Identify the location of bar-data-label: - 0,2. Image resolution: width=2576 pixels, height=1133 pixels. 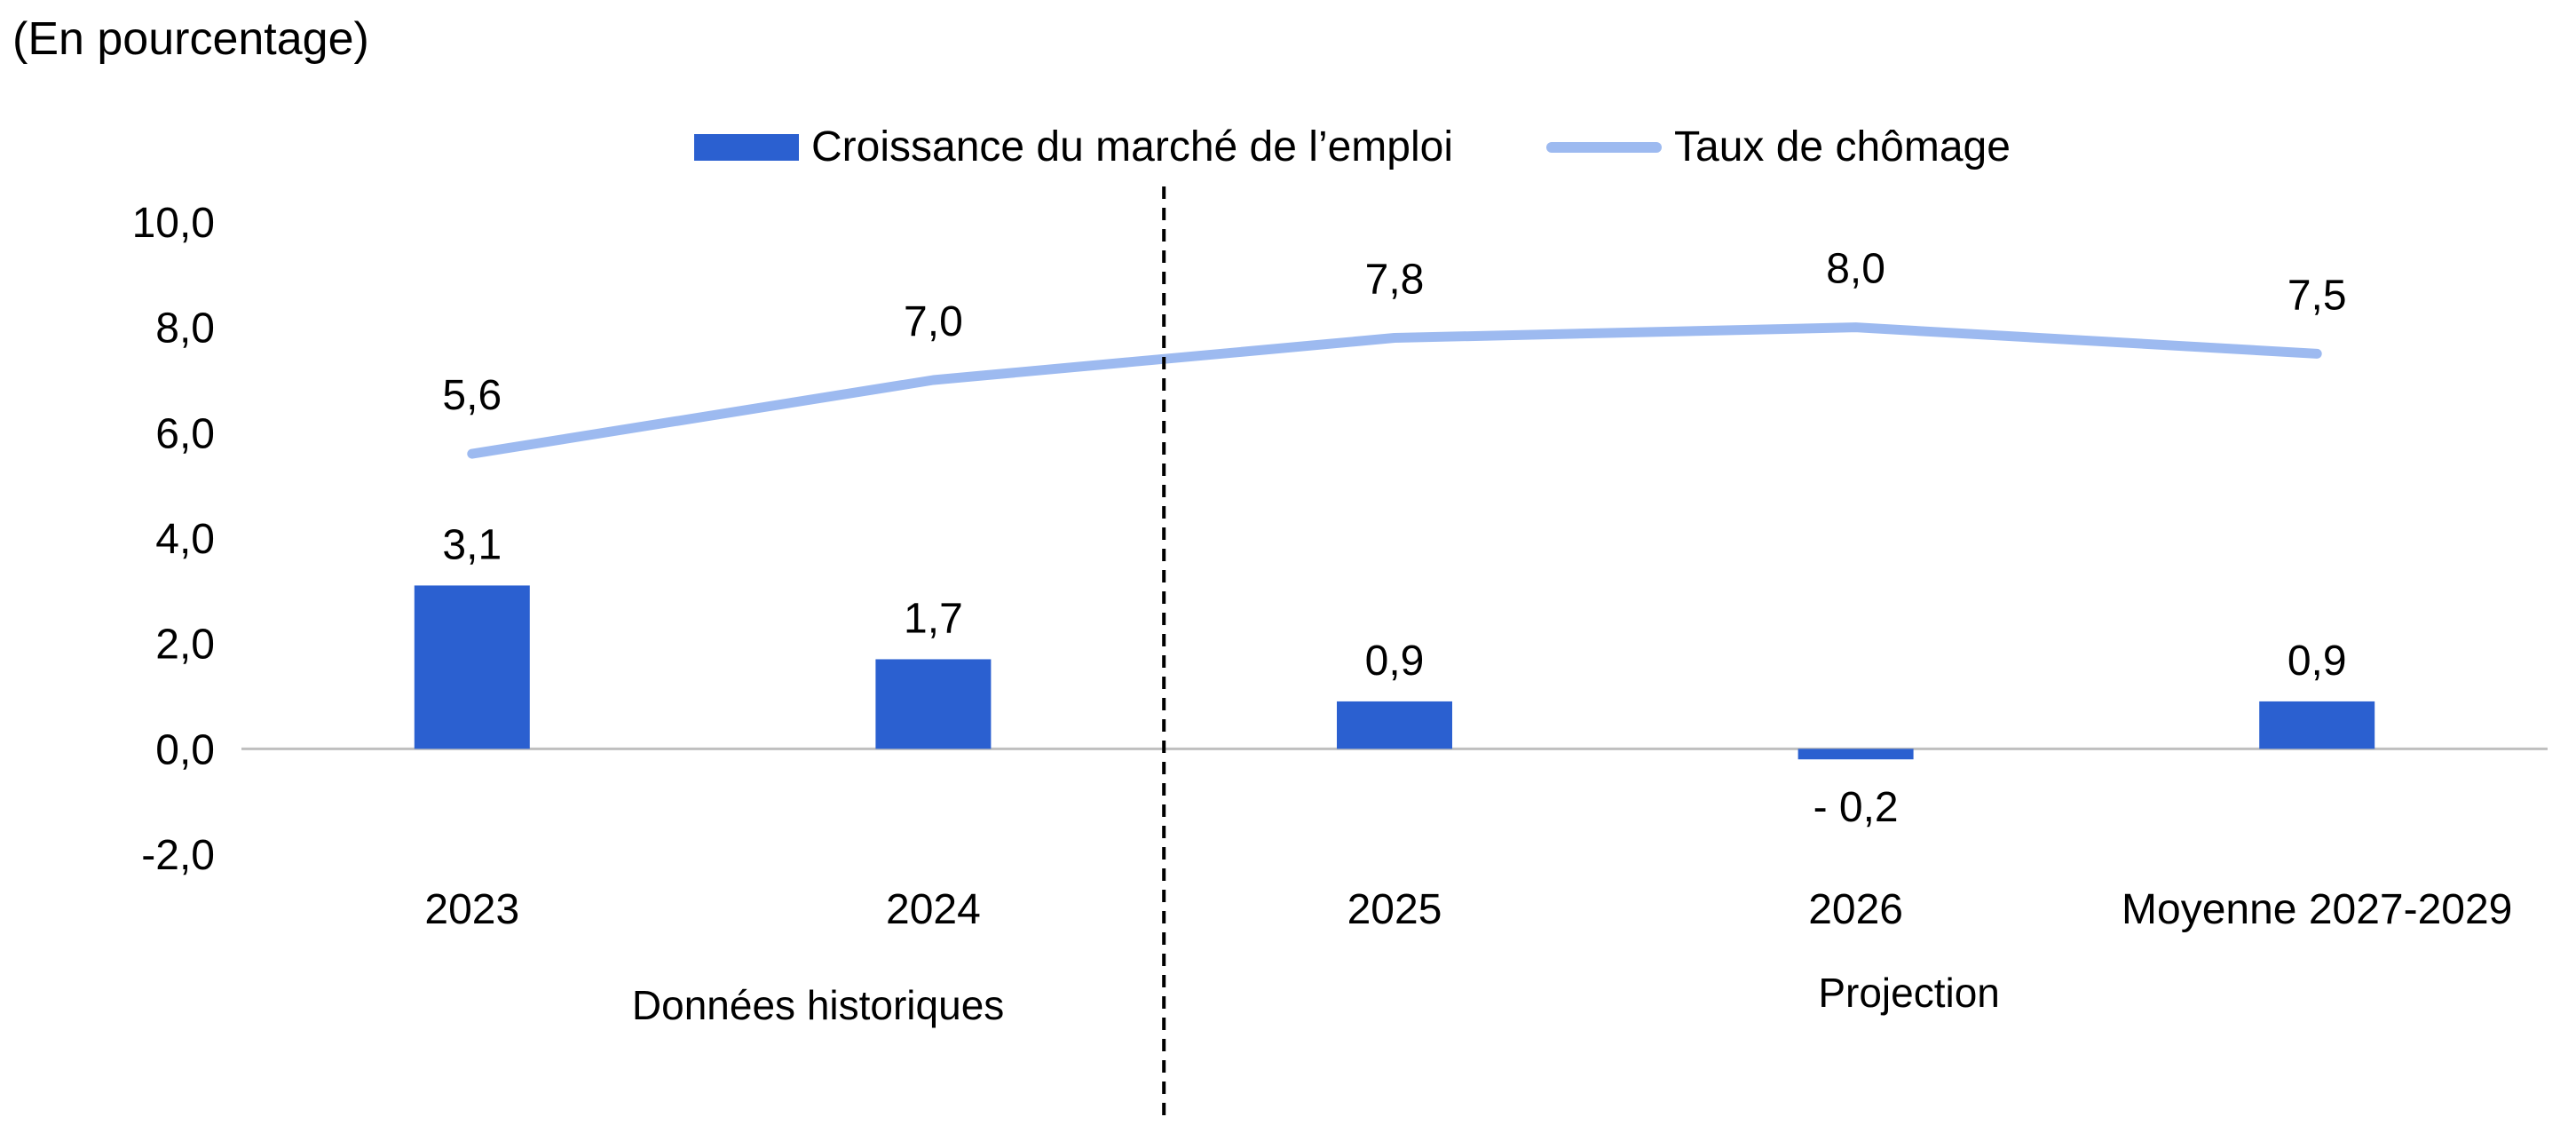
(1856, 807).